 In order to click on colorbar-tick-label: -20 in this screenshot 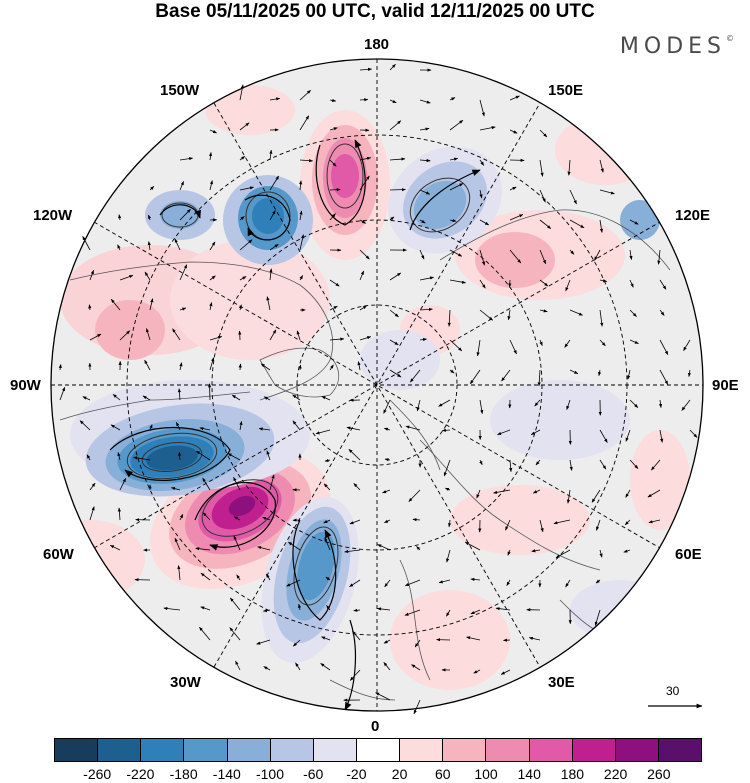, I will do `click(356, 774)`.